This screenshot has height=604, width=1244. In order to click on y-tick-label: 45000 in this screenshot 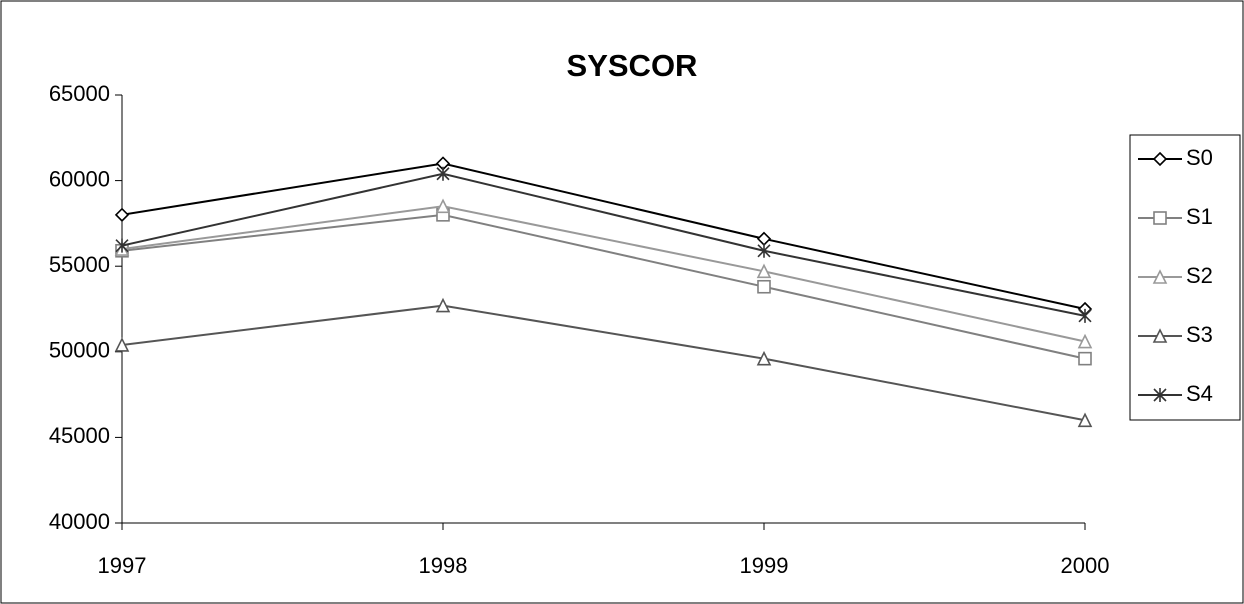, I will do `click(79, 435)`.